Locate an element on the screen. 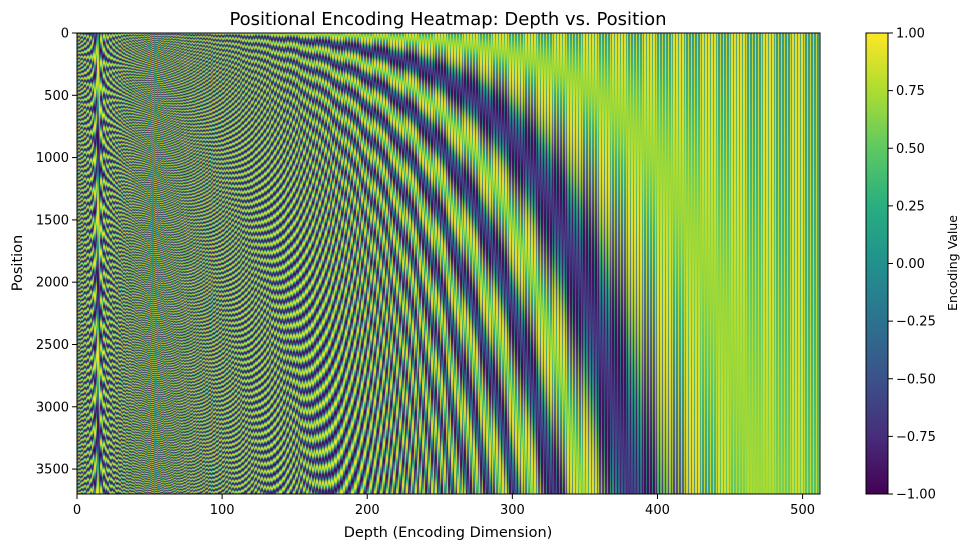  colorbar-ticks: −1.00 −0.75 −0.50 −0.25 0.00 0.25 0.50 0.75 1.00 is located at coordinates (912, 265).